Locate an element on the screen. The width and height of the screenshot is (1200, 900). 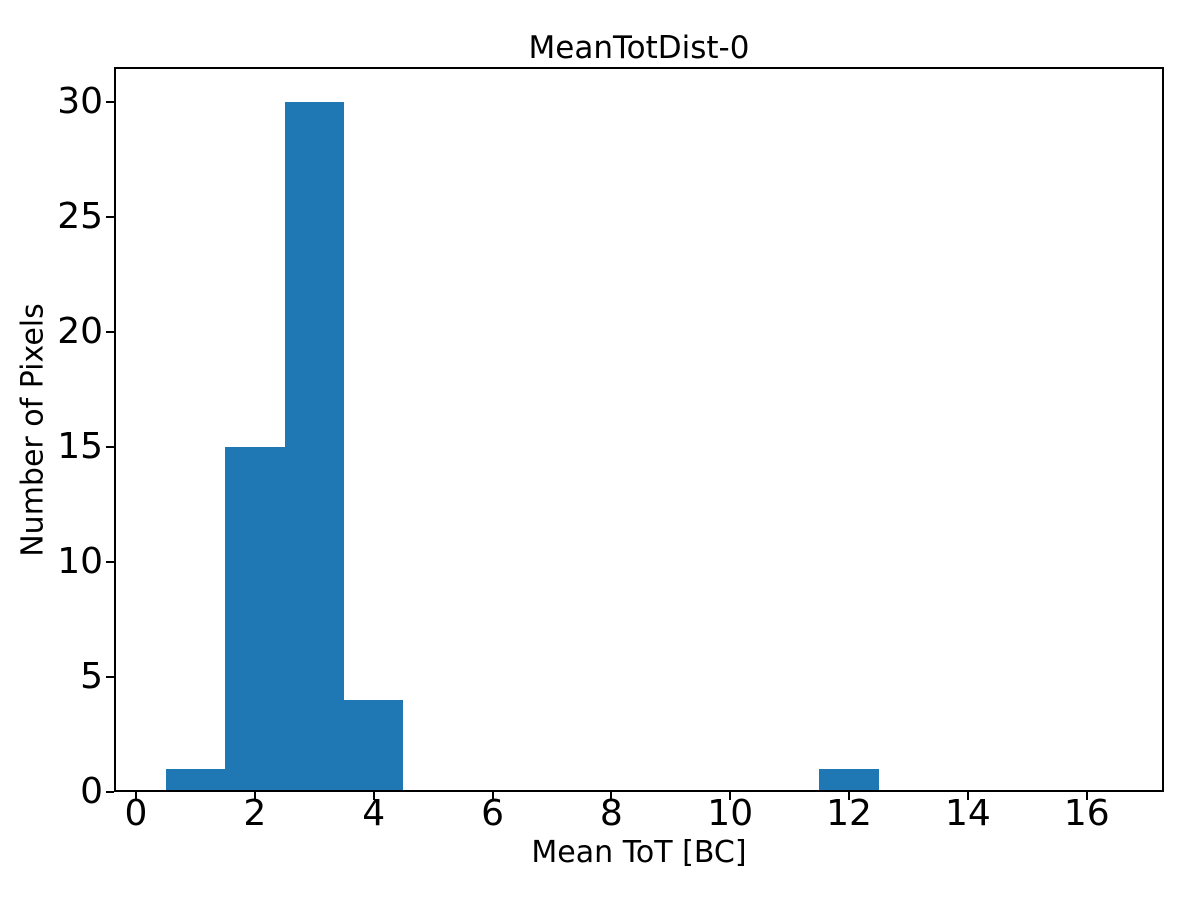
x-tick-label: 6 is located at coordinates (492, 813).